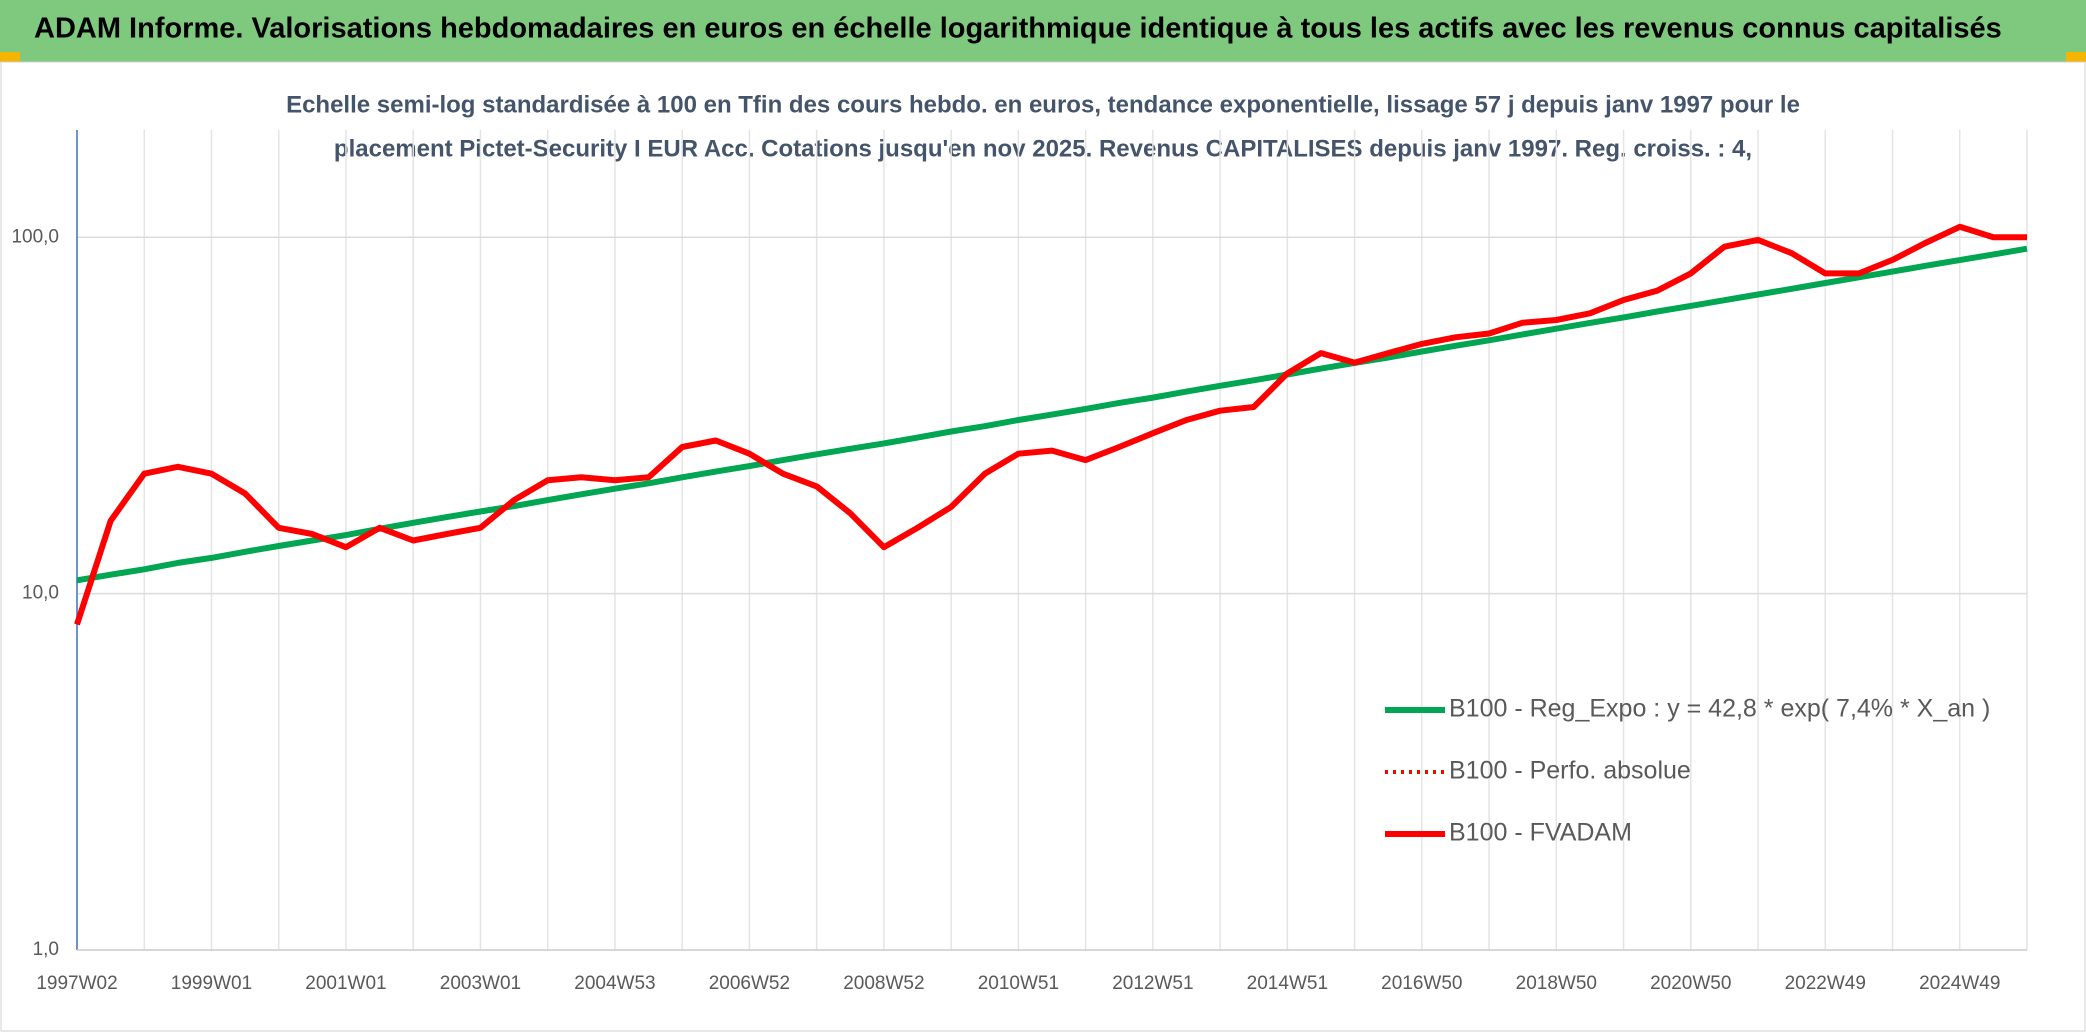 The width and height of the screenshot is (2086, 1033). I want to click on x-tick-label: 1997W02, so click(76, 983).